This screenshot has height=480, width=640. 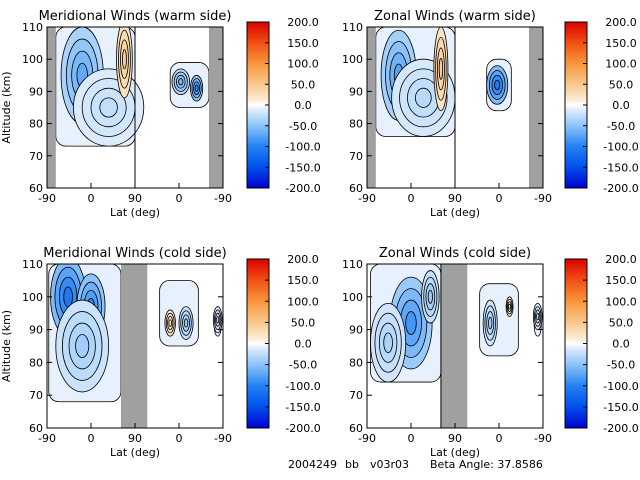 I want to click on panel-title: Meridional Winds (cold side), so click(x=134, y=253).